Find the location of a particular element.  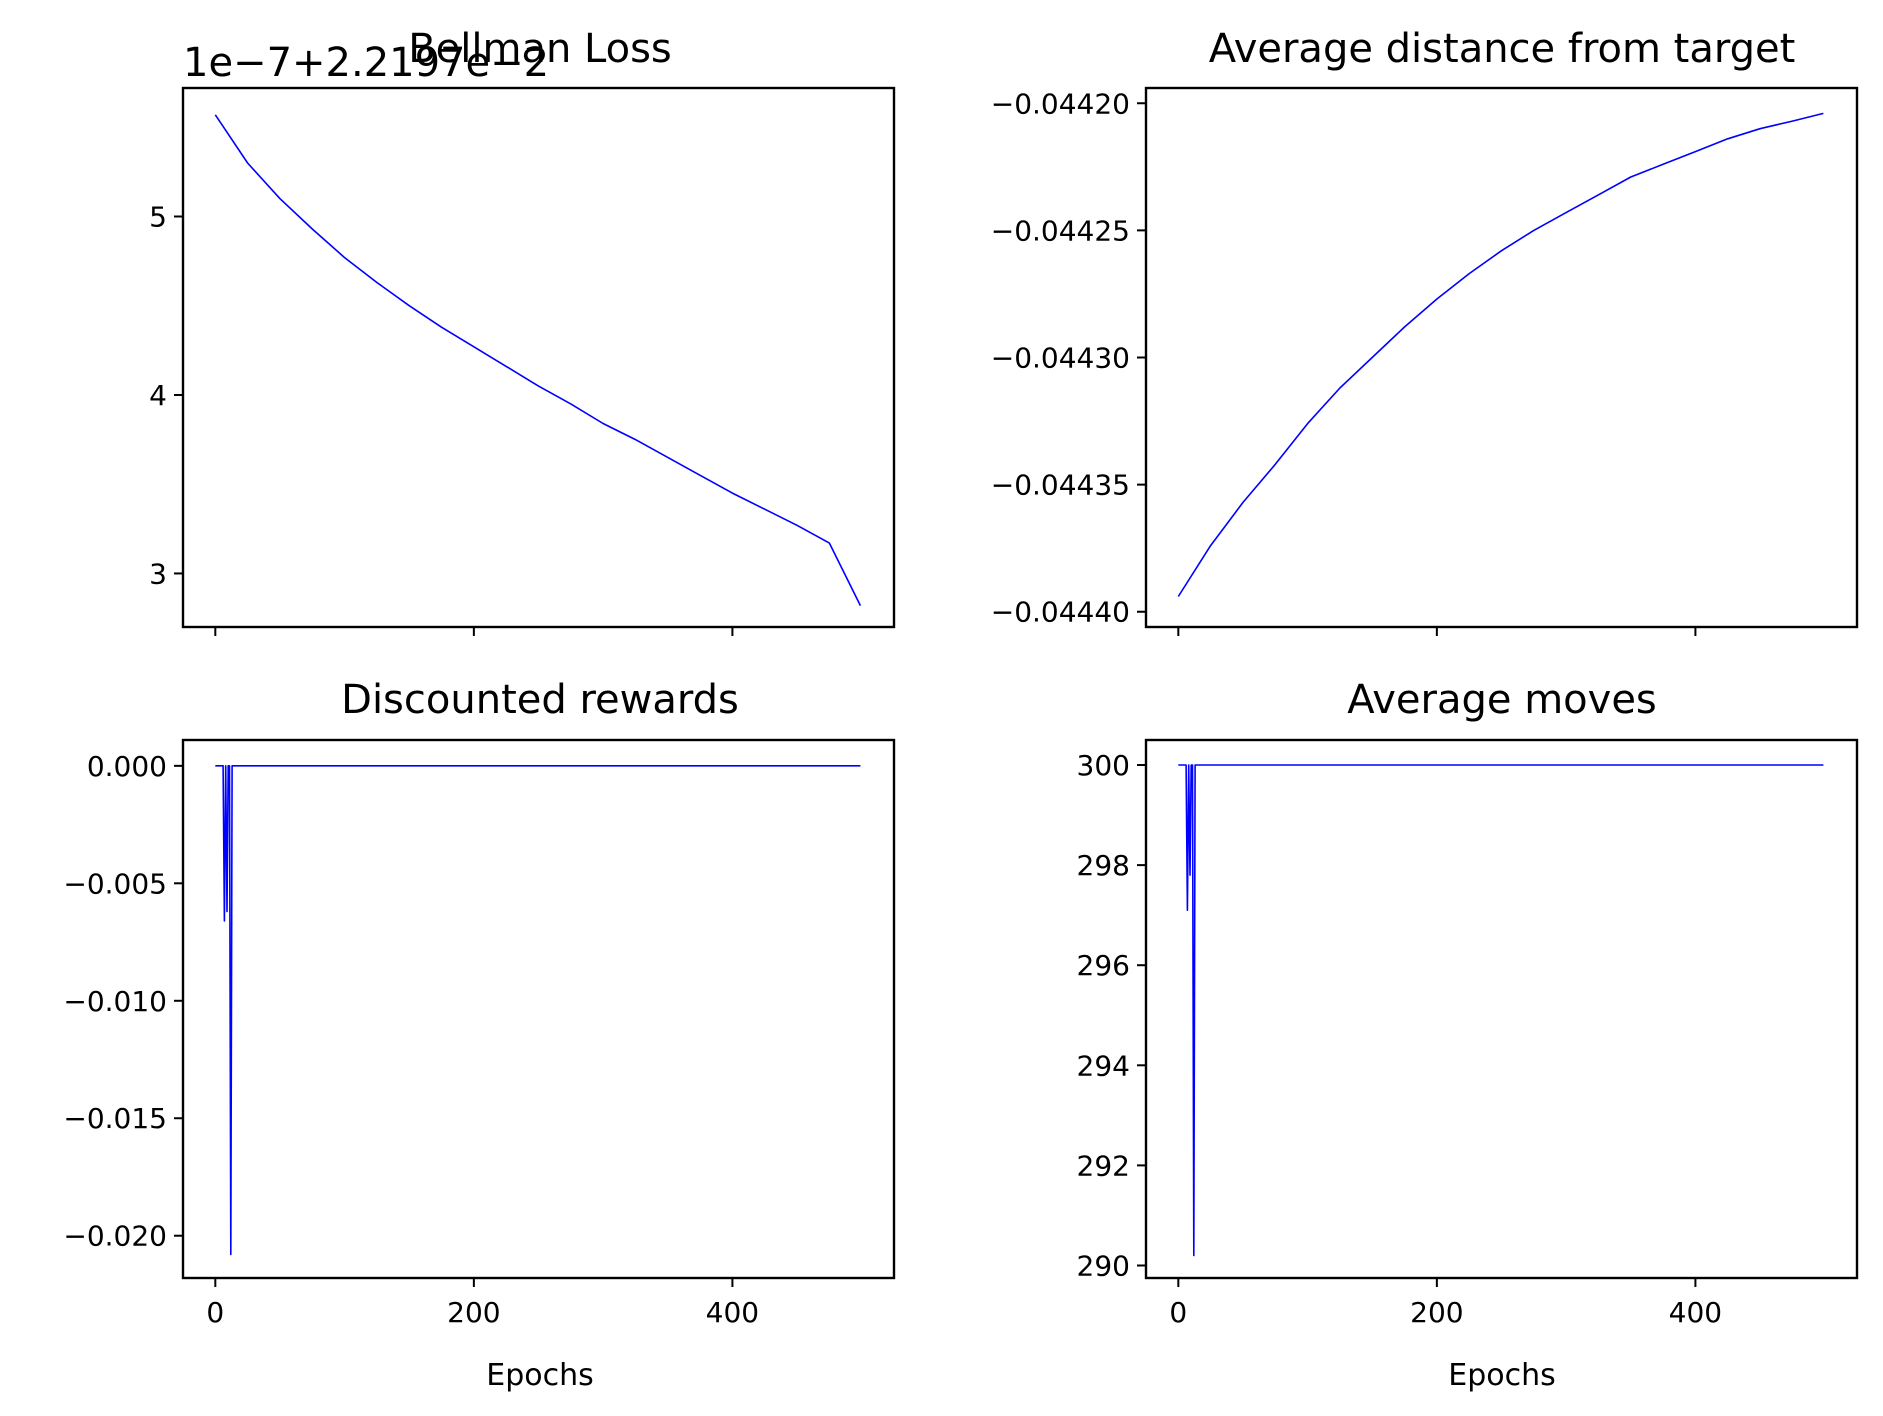

panel-title: Discounted rewards is located at coordinates (540, 700).